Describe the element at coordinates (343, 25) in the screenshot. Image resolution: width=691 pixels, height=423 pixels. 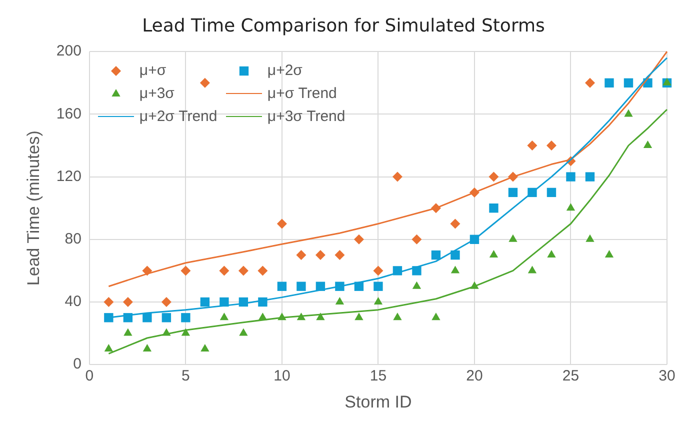
I see `chart-title: Lead Time Comparison for Simulated Storms` at that location.